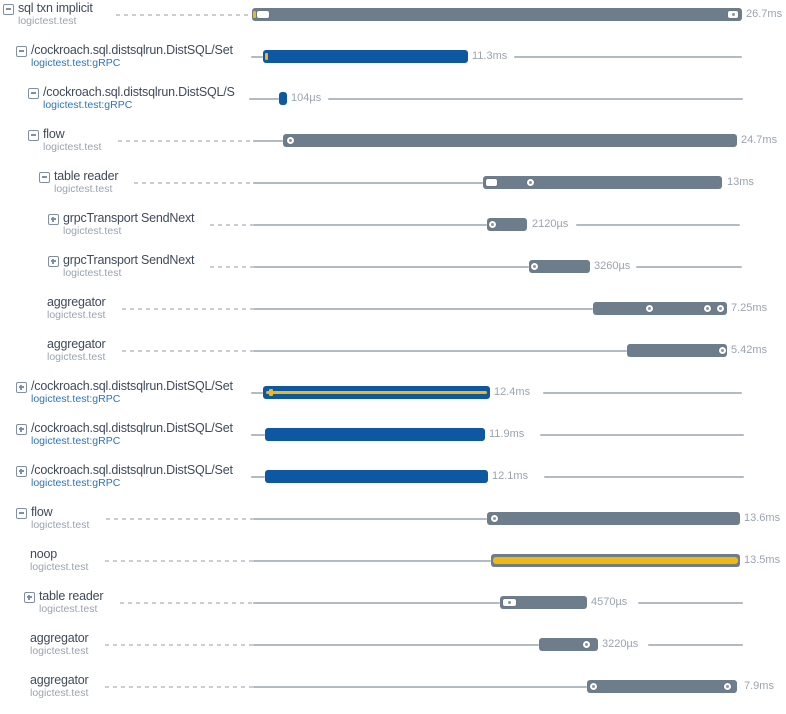  I want to click on trace-span-row: flow logictest.test 24.7ms, so click(393, 147).